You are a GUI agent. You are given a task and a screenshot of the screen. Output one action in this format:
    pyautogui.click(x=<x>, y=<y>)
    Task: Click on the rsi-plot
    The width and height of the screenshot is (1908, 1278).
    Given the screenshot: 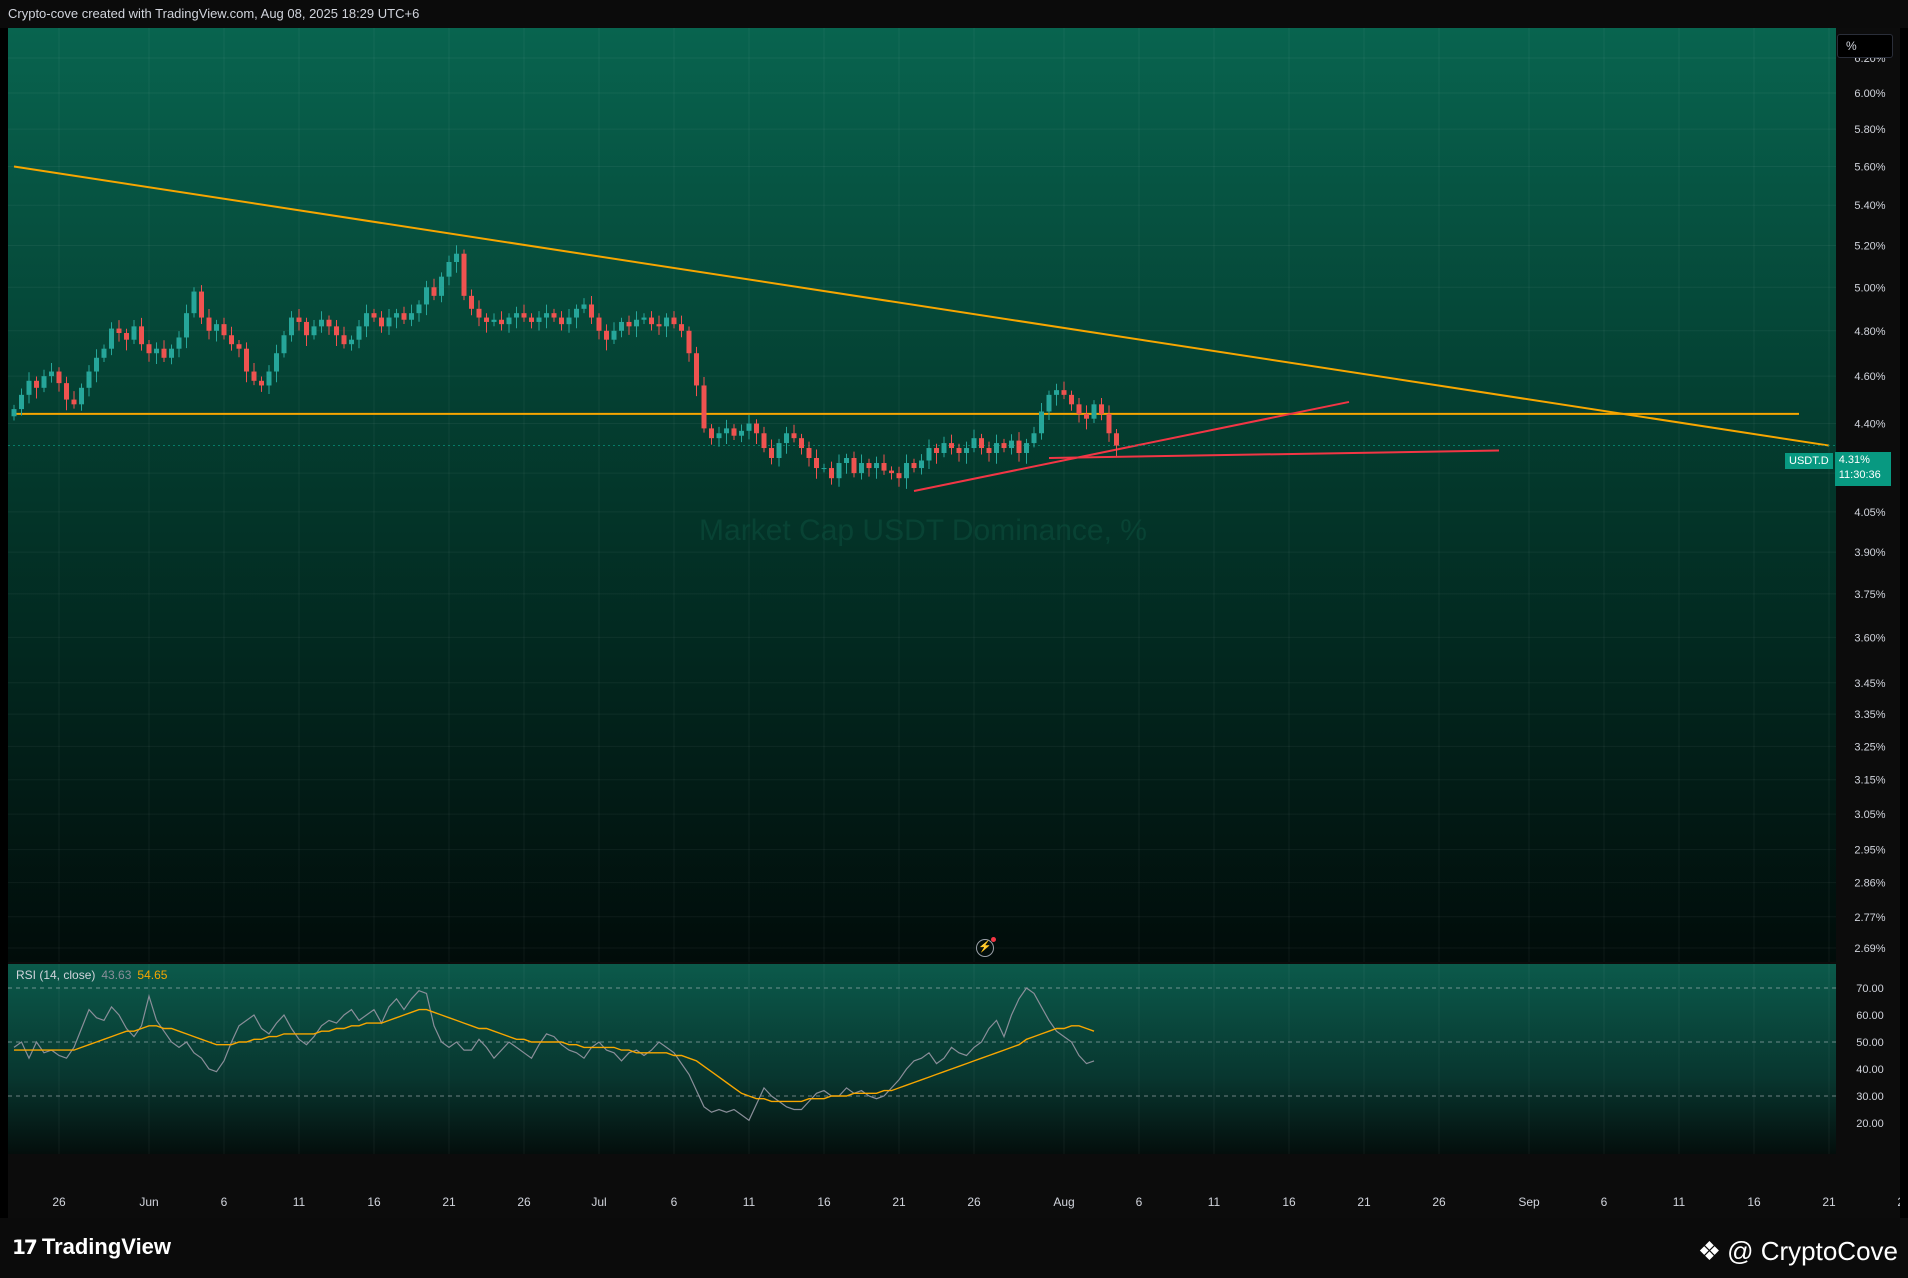 What is the action you would take?
    pyautogui.click(x=922, y=1054)
    